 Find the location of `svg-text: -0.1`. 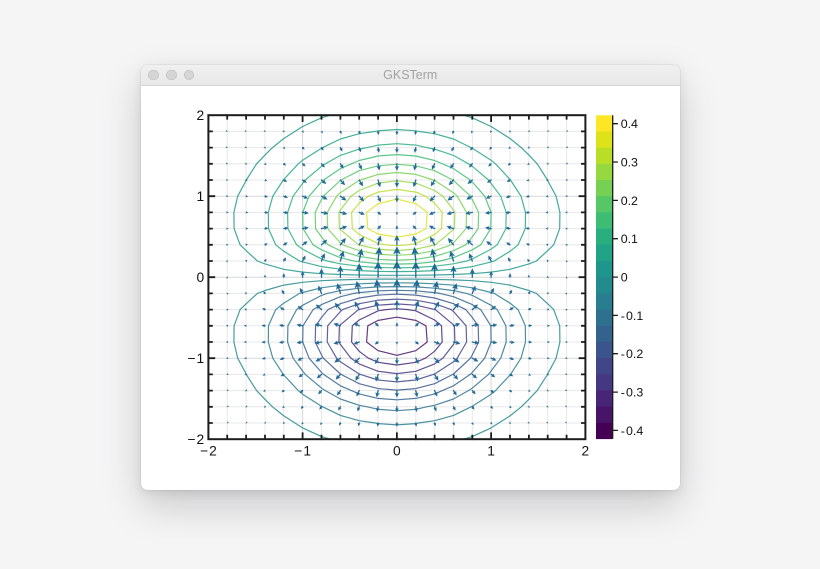

svg-text: -0.1 is located at coordinates (632, 316).